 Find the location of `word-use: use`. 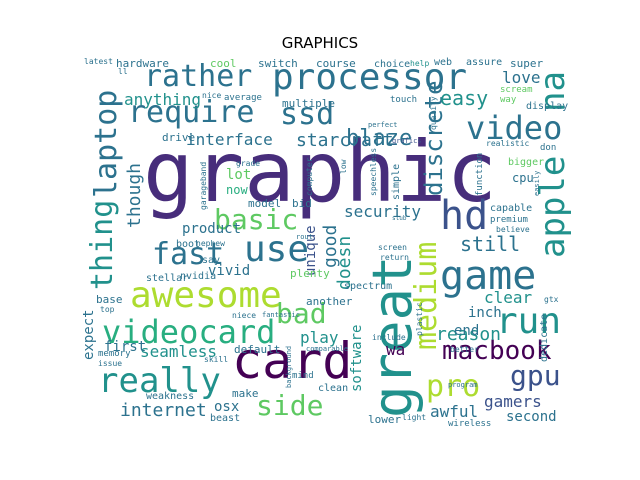

word-use: use is located at coordinates (277, 249).